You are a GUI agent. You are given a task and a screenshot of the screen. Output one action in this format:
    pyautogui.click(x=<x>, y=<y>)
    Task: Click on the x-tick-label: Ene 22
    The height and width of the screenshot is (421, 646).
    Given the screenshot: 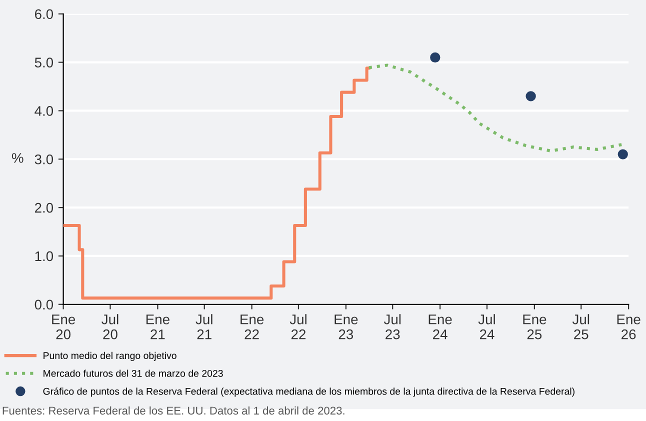 What is the action you would take?
    pyautogui.click(x=252, y=327)
    